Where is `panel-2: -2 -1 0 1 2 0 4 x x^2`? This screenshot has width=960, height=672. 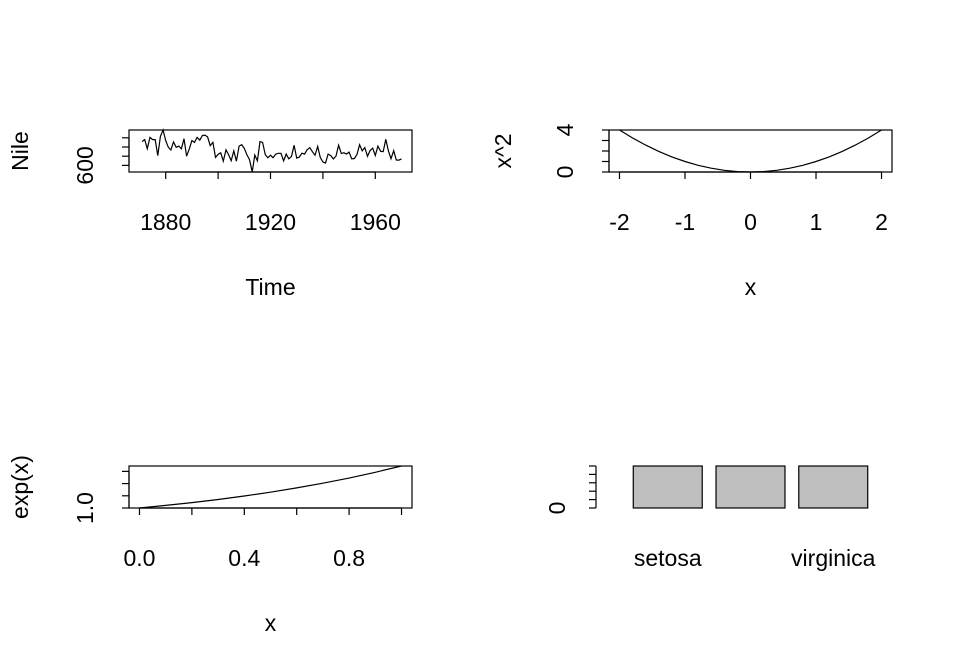 panel-2: -2 -1 0 1 2 0 4 x x^2 is located at coordinates (691, 211).